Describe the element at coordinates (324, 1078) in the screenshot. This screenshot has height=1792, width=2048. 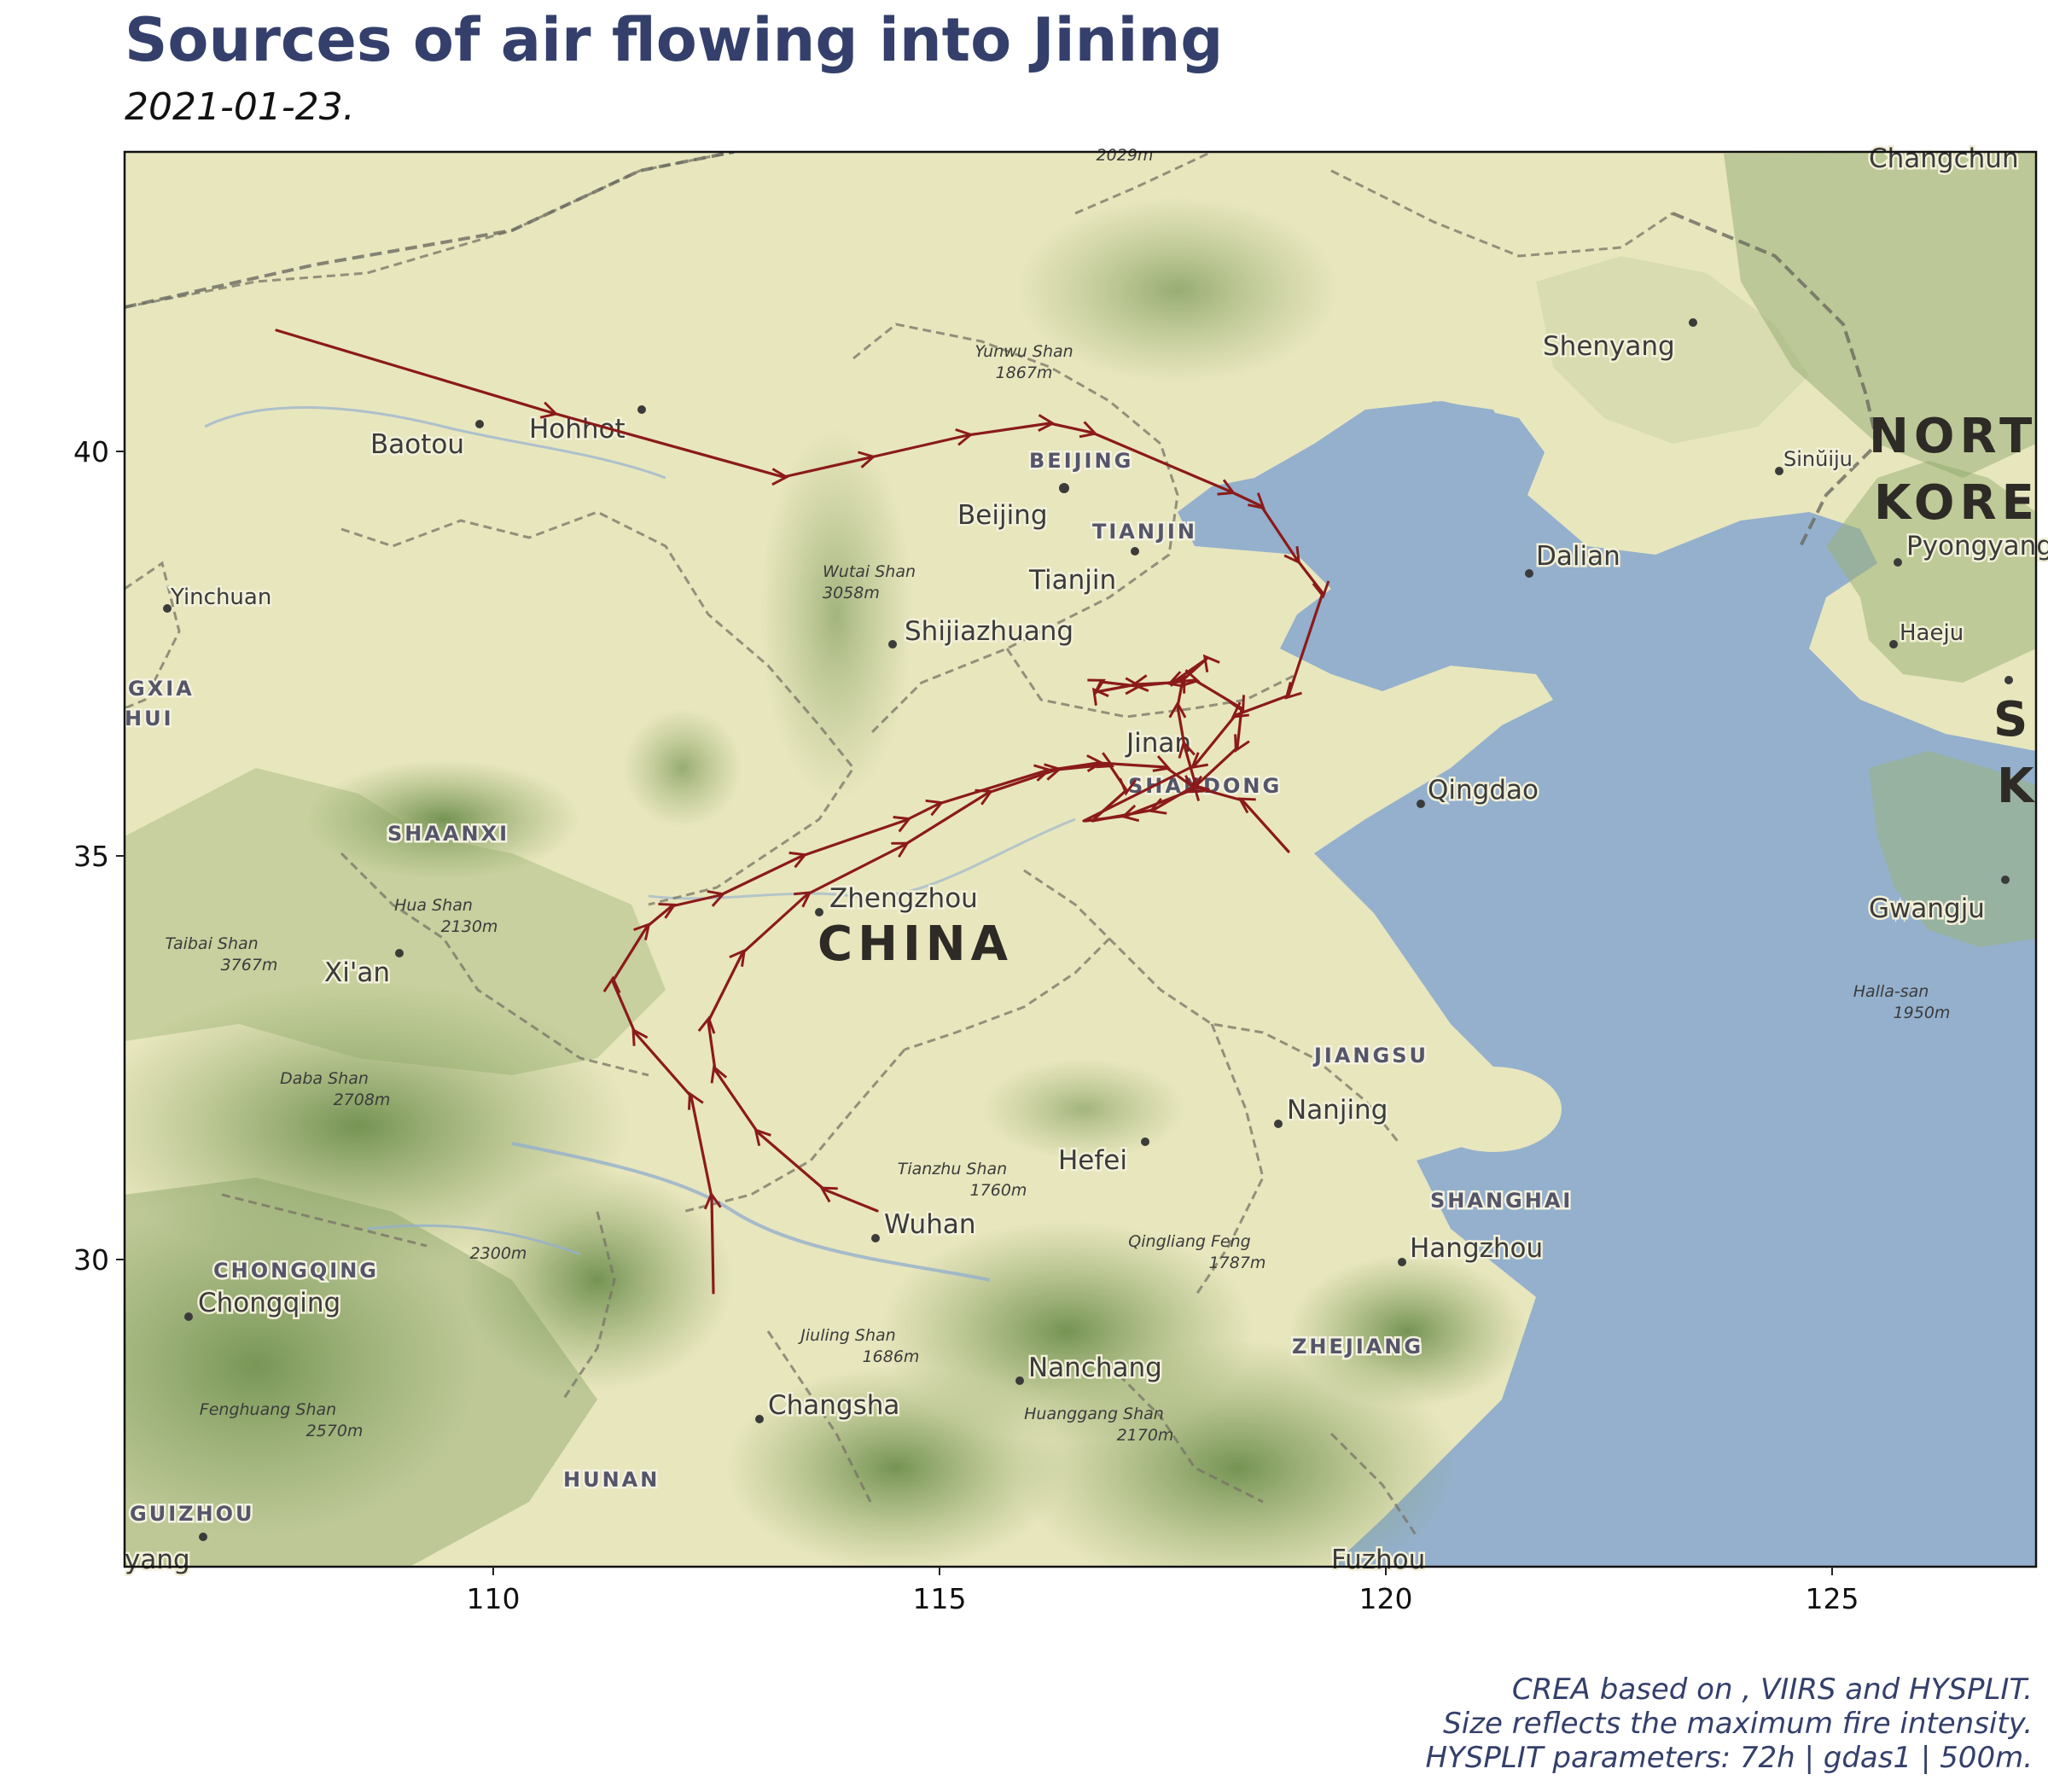
I see `peak-daba-name: Daba Shan` at that location.